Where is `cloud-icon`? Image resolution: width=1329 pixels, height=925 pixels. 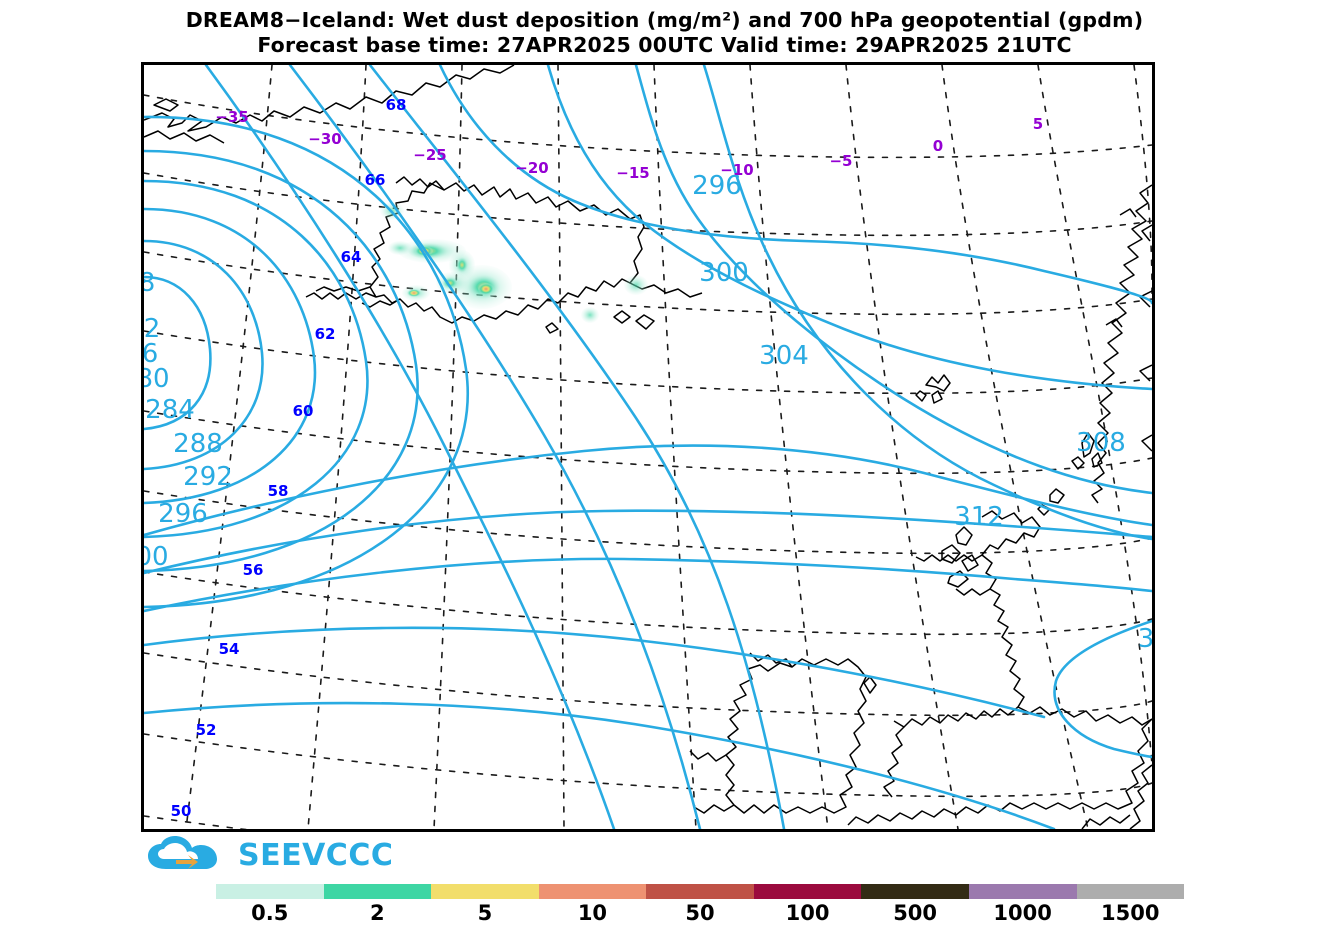 cloud-icon is located at coordinates (182, 852).